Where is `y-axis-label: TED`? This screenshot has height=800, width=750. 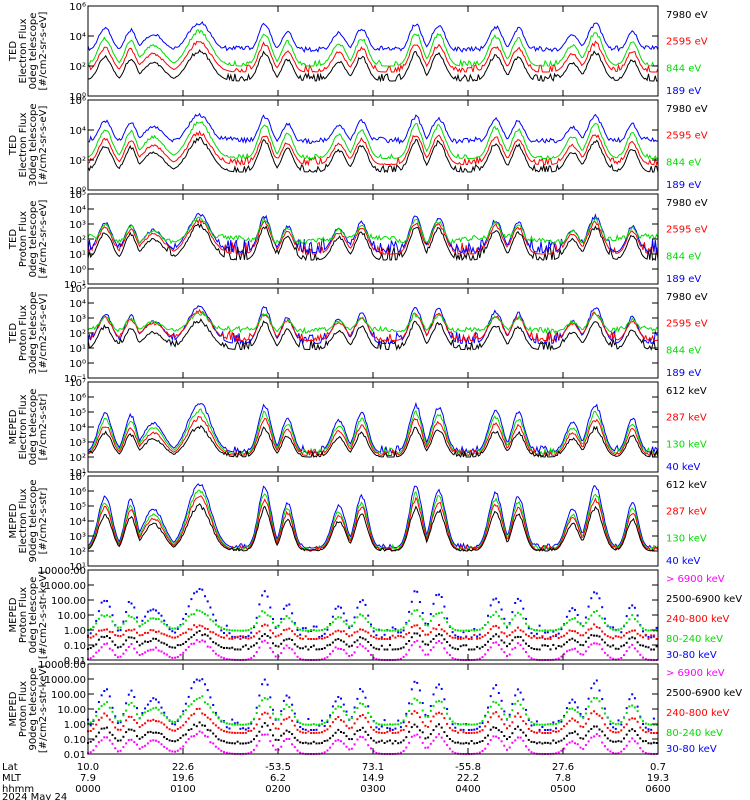 y-axis-label: TED is located at coordinates (13, 239).